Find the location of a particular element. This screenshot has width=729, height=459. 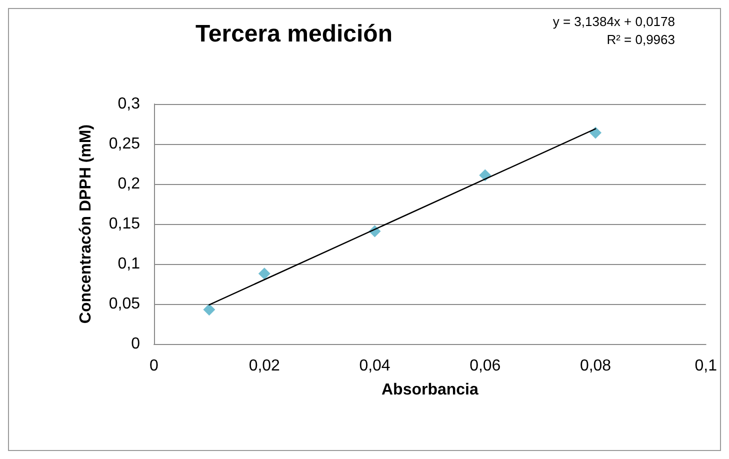

chart-title: Tercera medición is located at coordinates (294, 34).